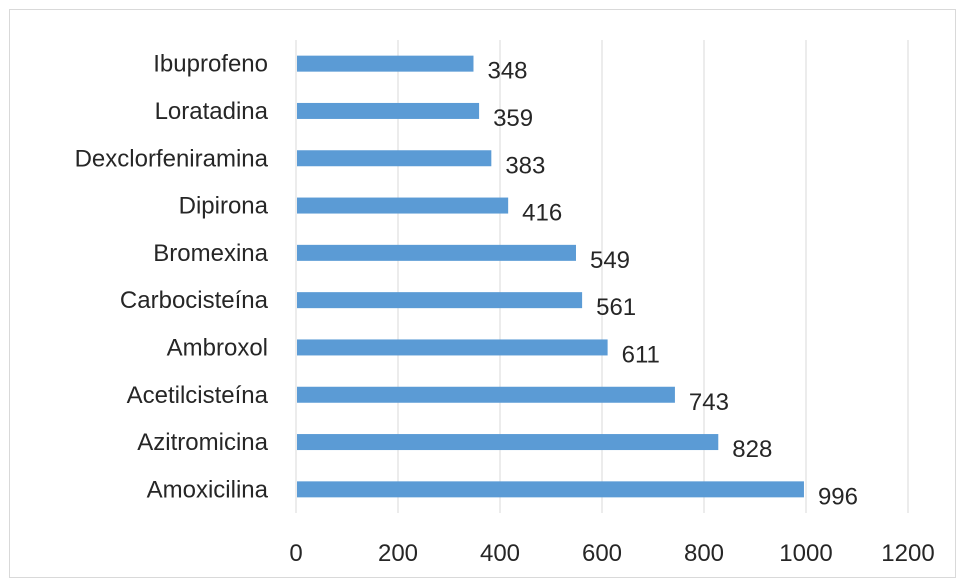  Describe the element at coordinates (542, 213) in the screenshot. I see `data-label: 416` at that location.